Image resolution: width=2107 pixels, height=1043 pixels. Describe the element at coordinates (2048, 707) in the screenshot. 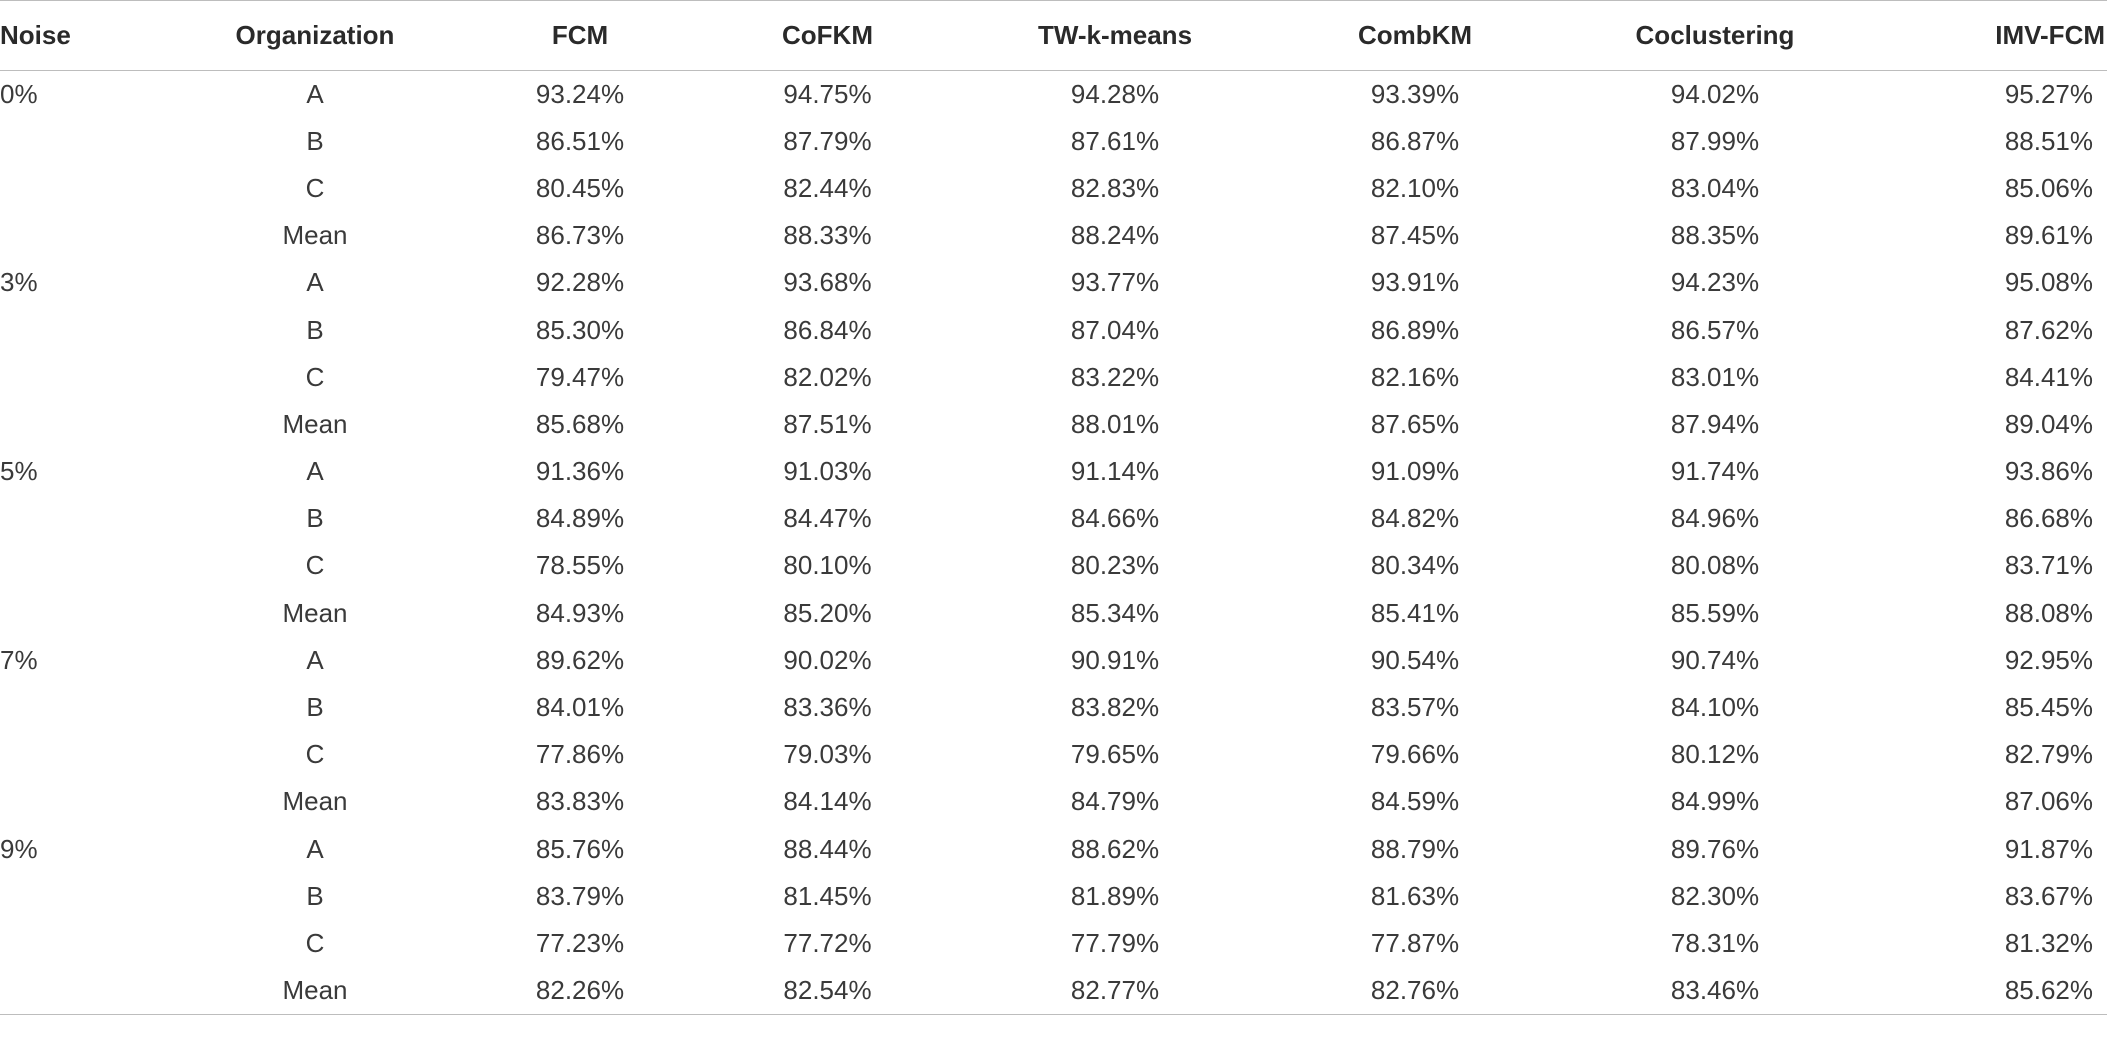

I see `cell-imvfcm: 85.45%` at that location.